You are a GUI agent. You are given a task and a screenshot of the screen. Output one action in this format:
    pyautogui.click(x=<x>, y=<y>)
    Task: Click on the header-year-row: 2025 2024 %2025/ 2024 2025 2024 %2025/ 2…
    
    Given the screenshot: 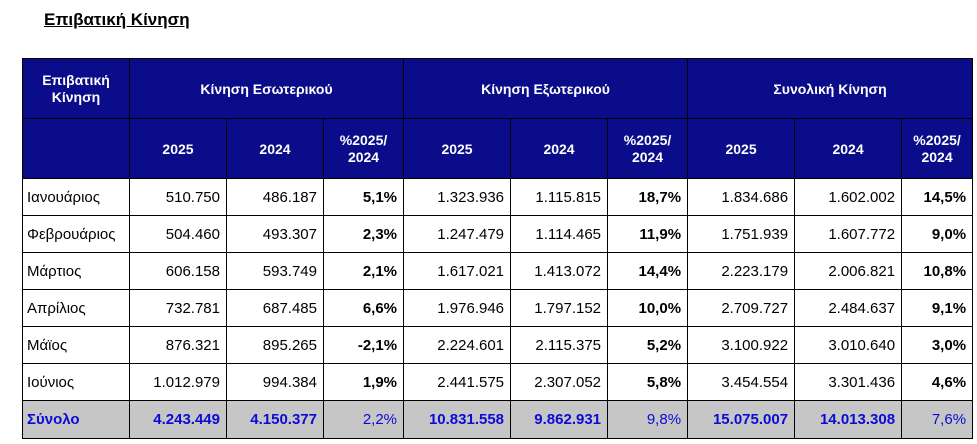 What is the action you would take?
    pyautogui.click(x=498, y=148)
    